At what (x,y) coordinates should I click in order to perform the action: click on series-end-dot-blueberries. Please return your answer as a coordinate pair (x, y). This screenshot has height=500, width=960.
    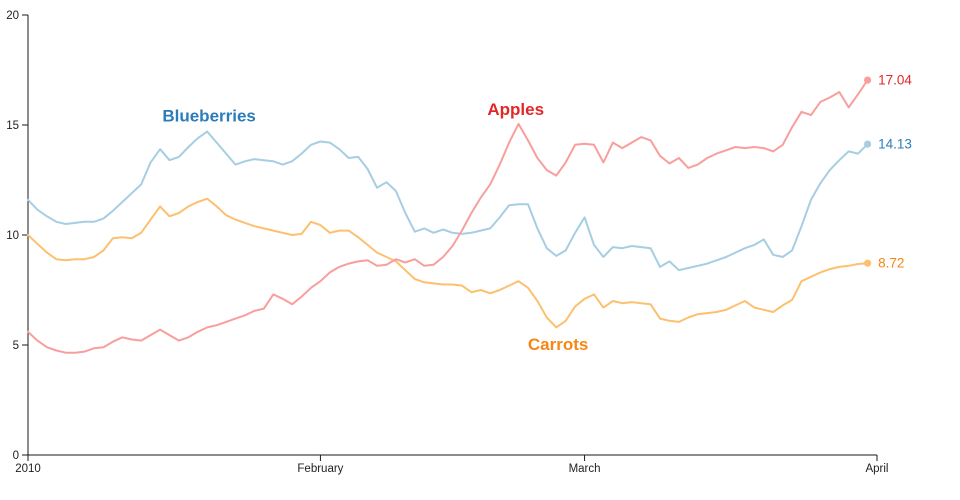
    Looking at the image, I should click on (868, 144).